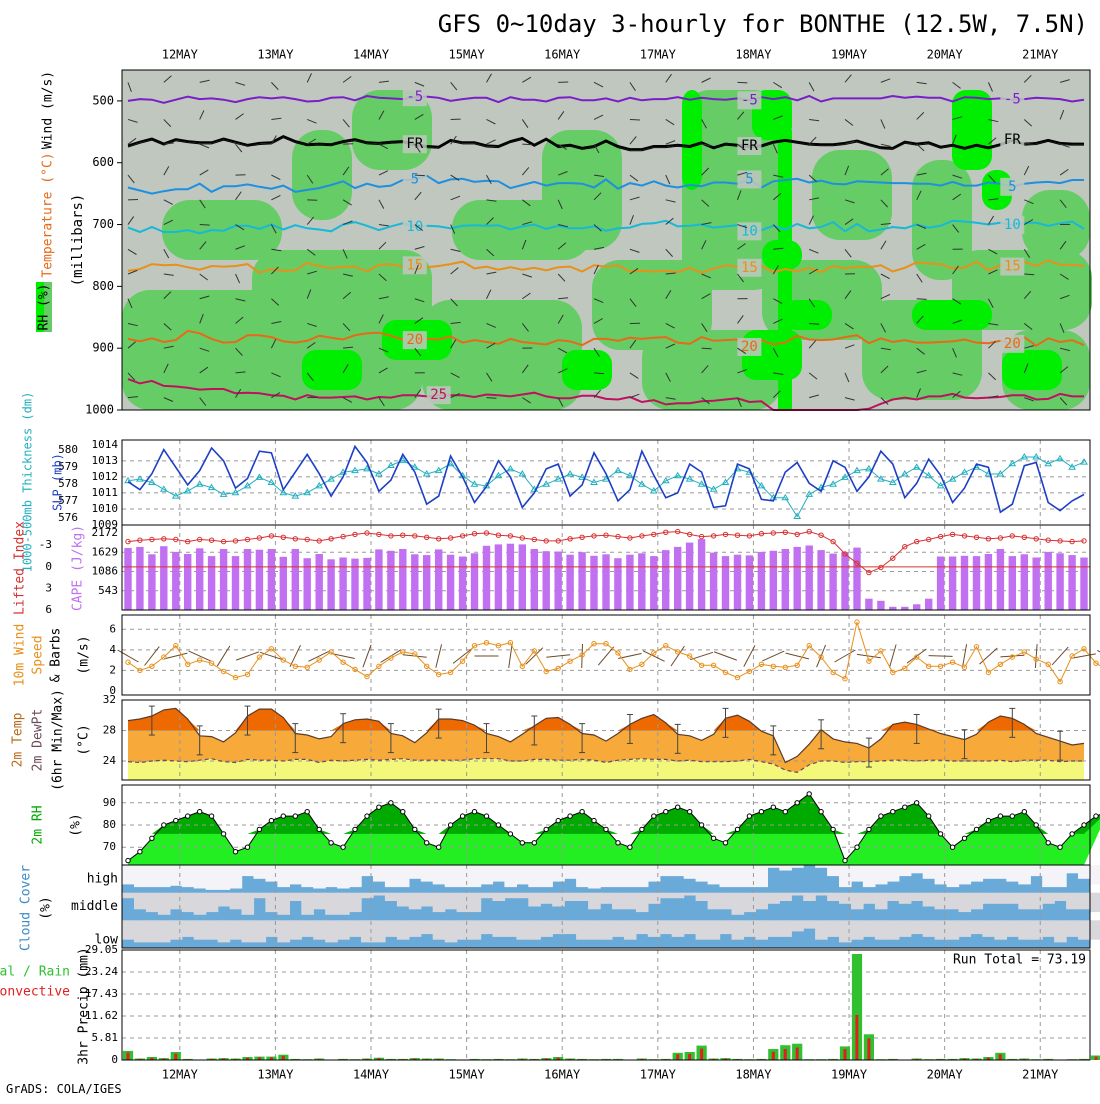 Image resolution: width=1100 pixels, height=1104 pixels. Describe the element at coordinates (20, 655) in the screenshot. I see `wind-axis-label-1: 10m Wind` at that location.